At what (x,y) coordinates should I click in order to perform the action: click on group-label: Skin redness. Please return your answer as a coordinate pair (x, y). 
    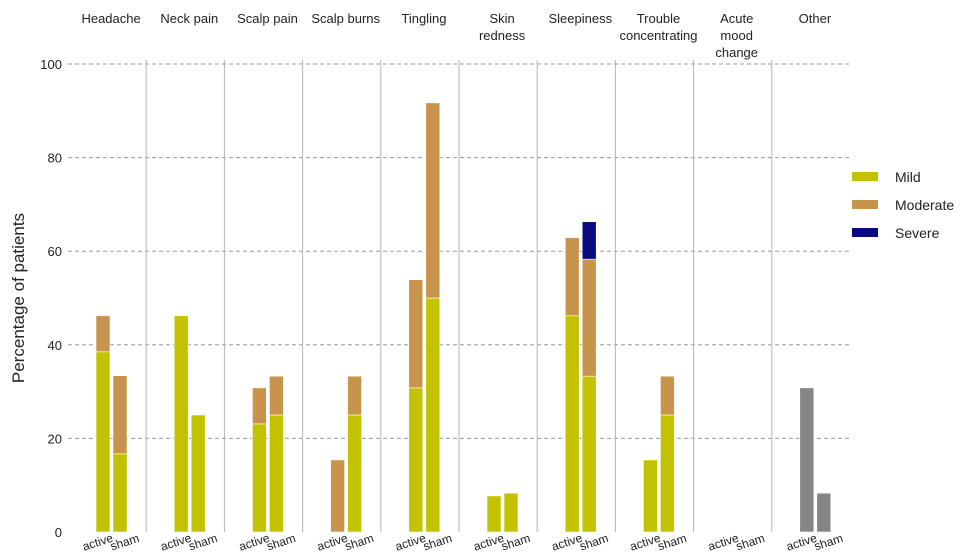
    Looking at the image, I should click on (502, 27).